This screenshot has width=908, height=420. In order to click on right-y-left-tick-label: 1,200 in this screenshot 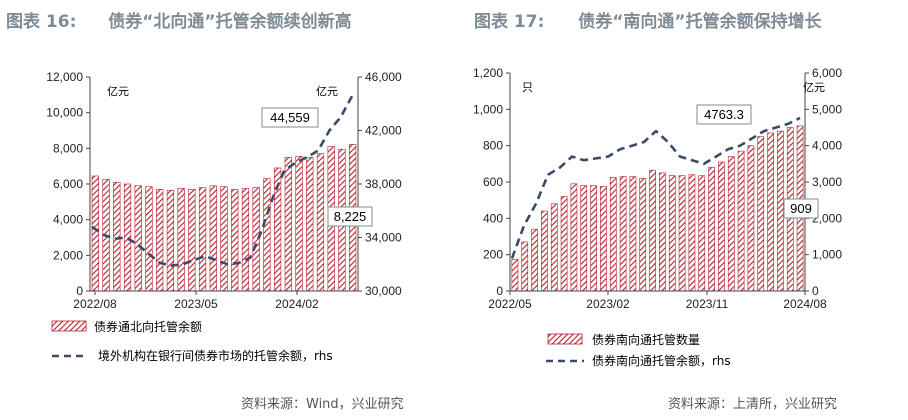, I will do `click(488, 73)`.